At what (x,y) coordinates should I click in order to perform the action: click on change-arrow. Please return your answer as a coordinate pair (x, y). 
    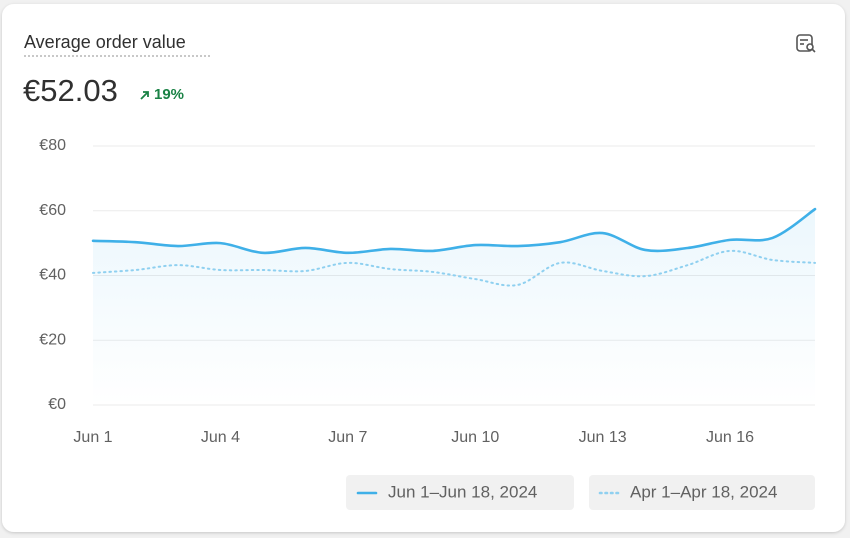
    Looking at the image, I should click on (144, 95).